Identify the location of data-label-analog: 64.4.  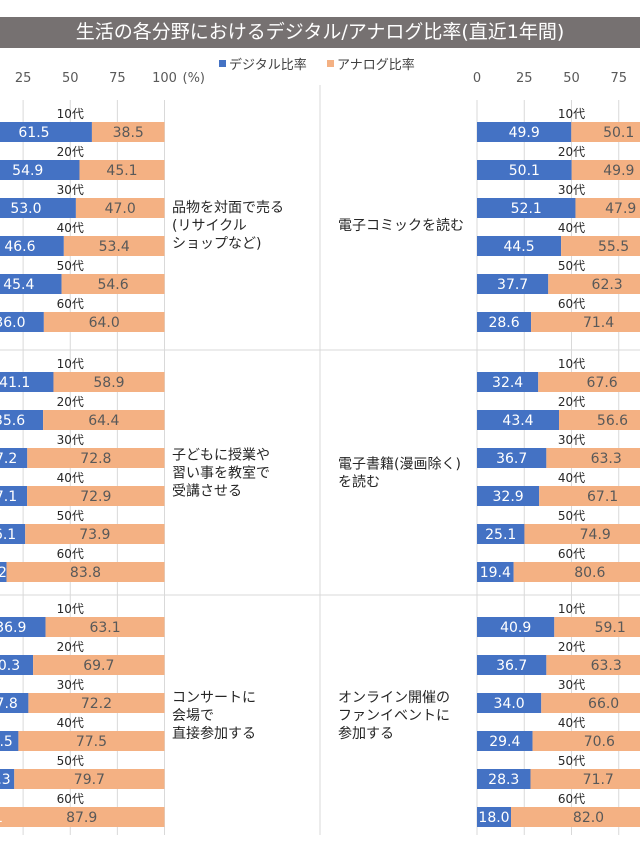
(103, 421).